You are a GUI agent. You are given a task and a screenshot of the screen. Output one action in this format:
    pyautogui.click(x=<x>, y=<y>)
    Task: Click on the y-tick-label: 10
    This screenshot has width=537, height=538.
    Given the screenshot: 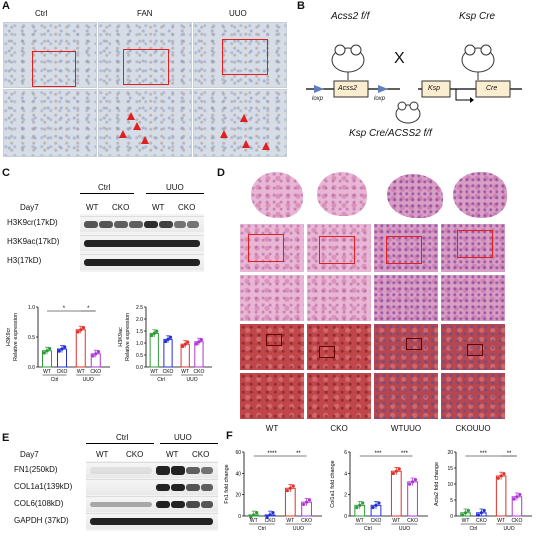 What is the action you would take?
    pyautogui.click(x=450, y=485)
    